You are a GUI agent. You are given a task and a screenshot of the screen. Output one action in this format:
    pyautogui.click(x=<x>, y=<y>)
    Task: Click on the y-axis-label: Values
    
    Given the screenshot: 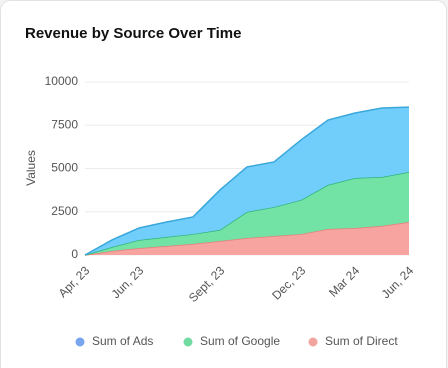 What is the action you would take?
    pyautogui.click(x=31, y=168)
    